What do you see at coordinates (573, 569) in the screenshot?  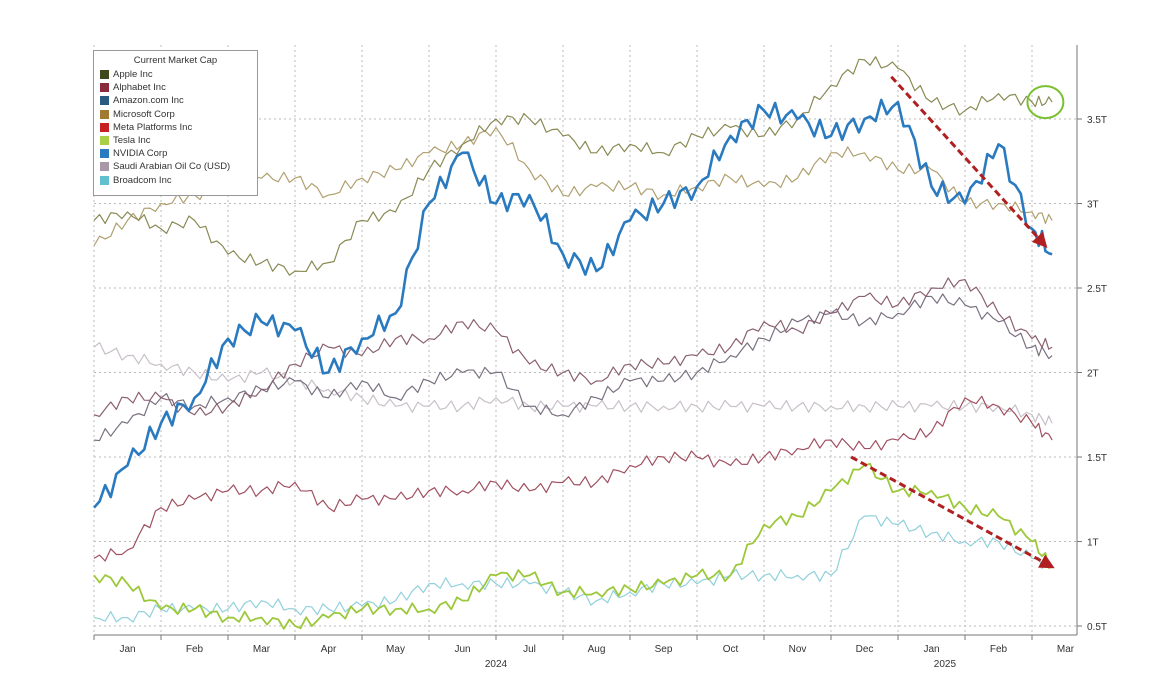 I see `series-line-broadcom-inc` at bounding box center [573, 569].